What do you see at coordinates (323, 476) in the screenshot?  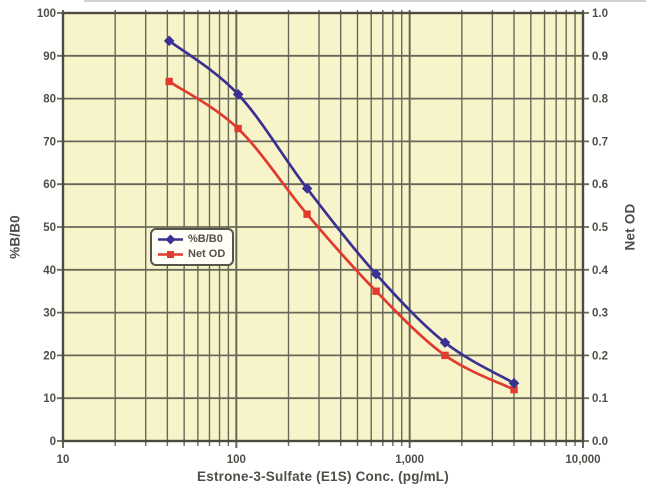 I see `x-axis-title: Estrone-3-Sulfate (E1S) Conc. (pg/mL)` at bounding box center [323, 476].